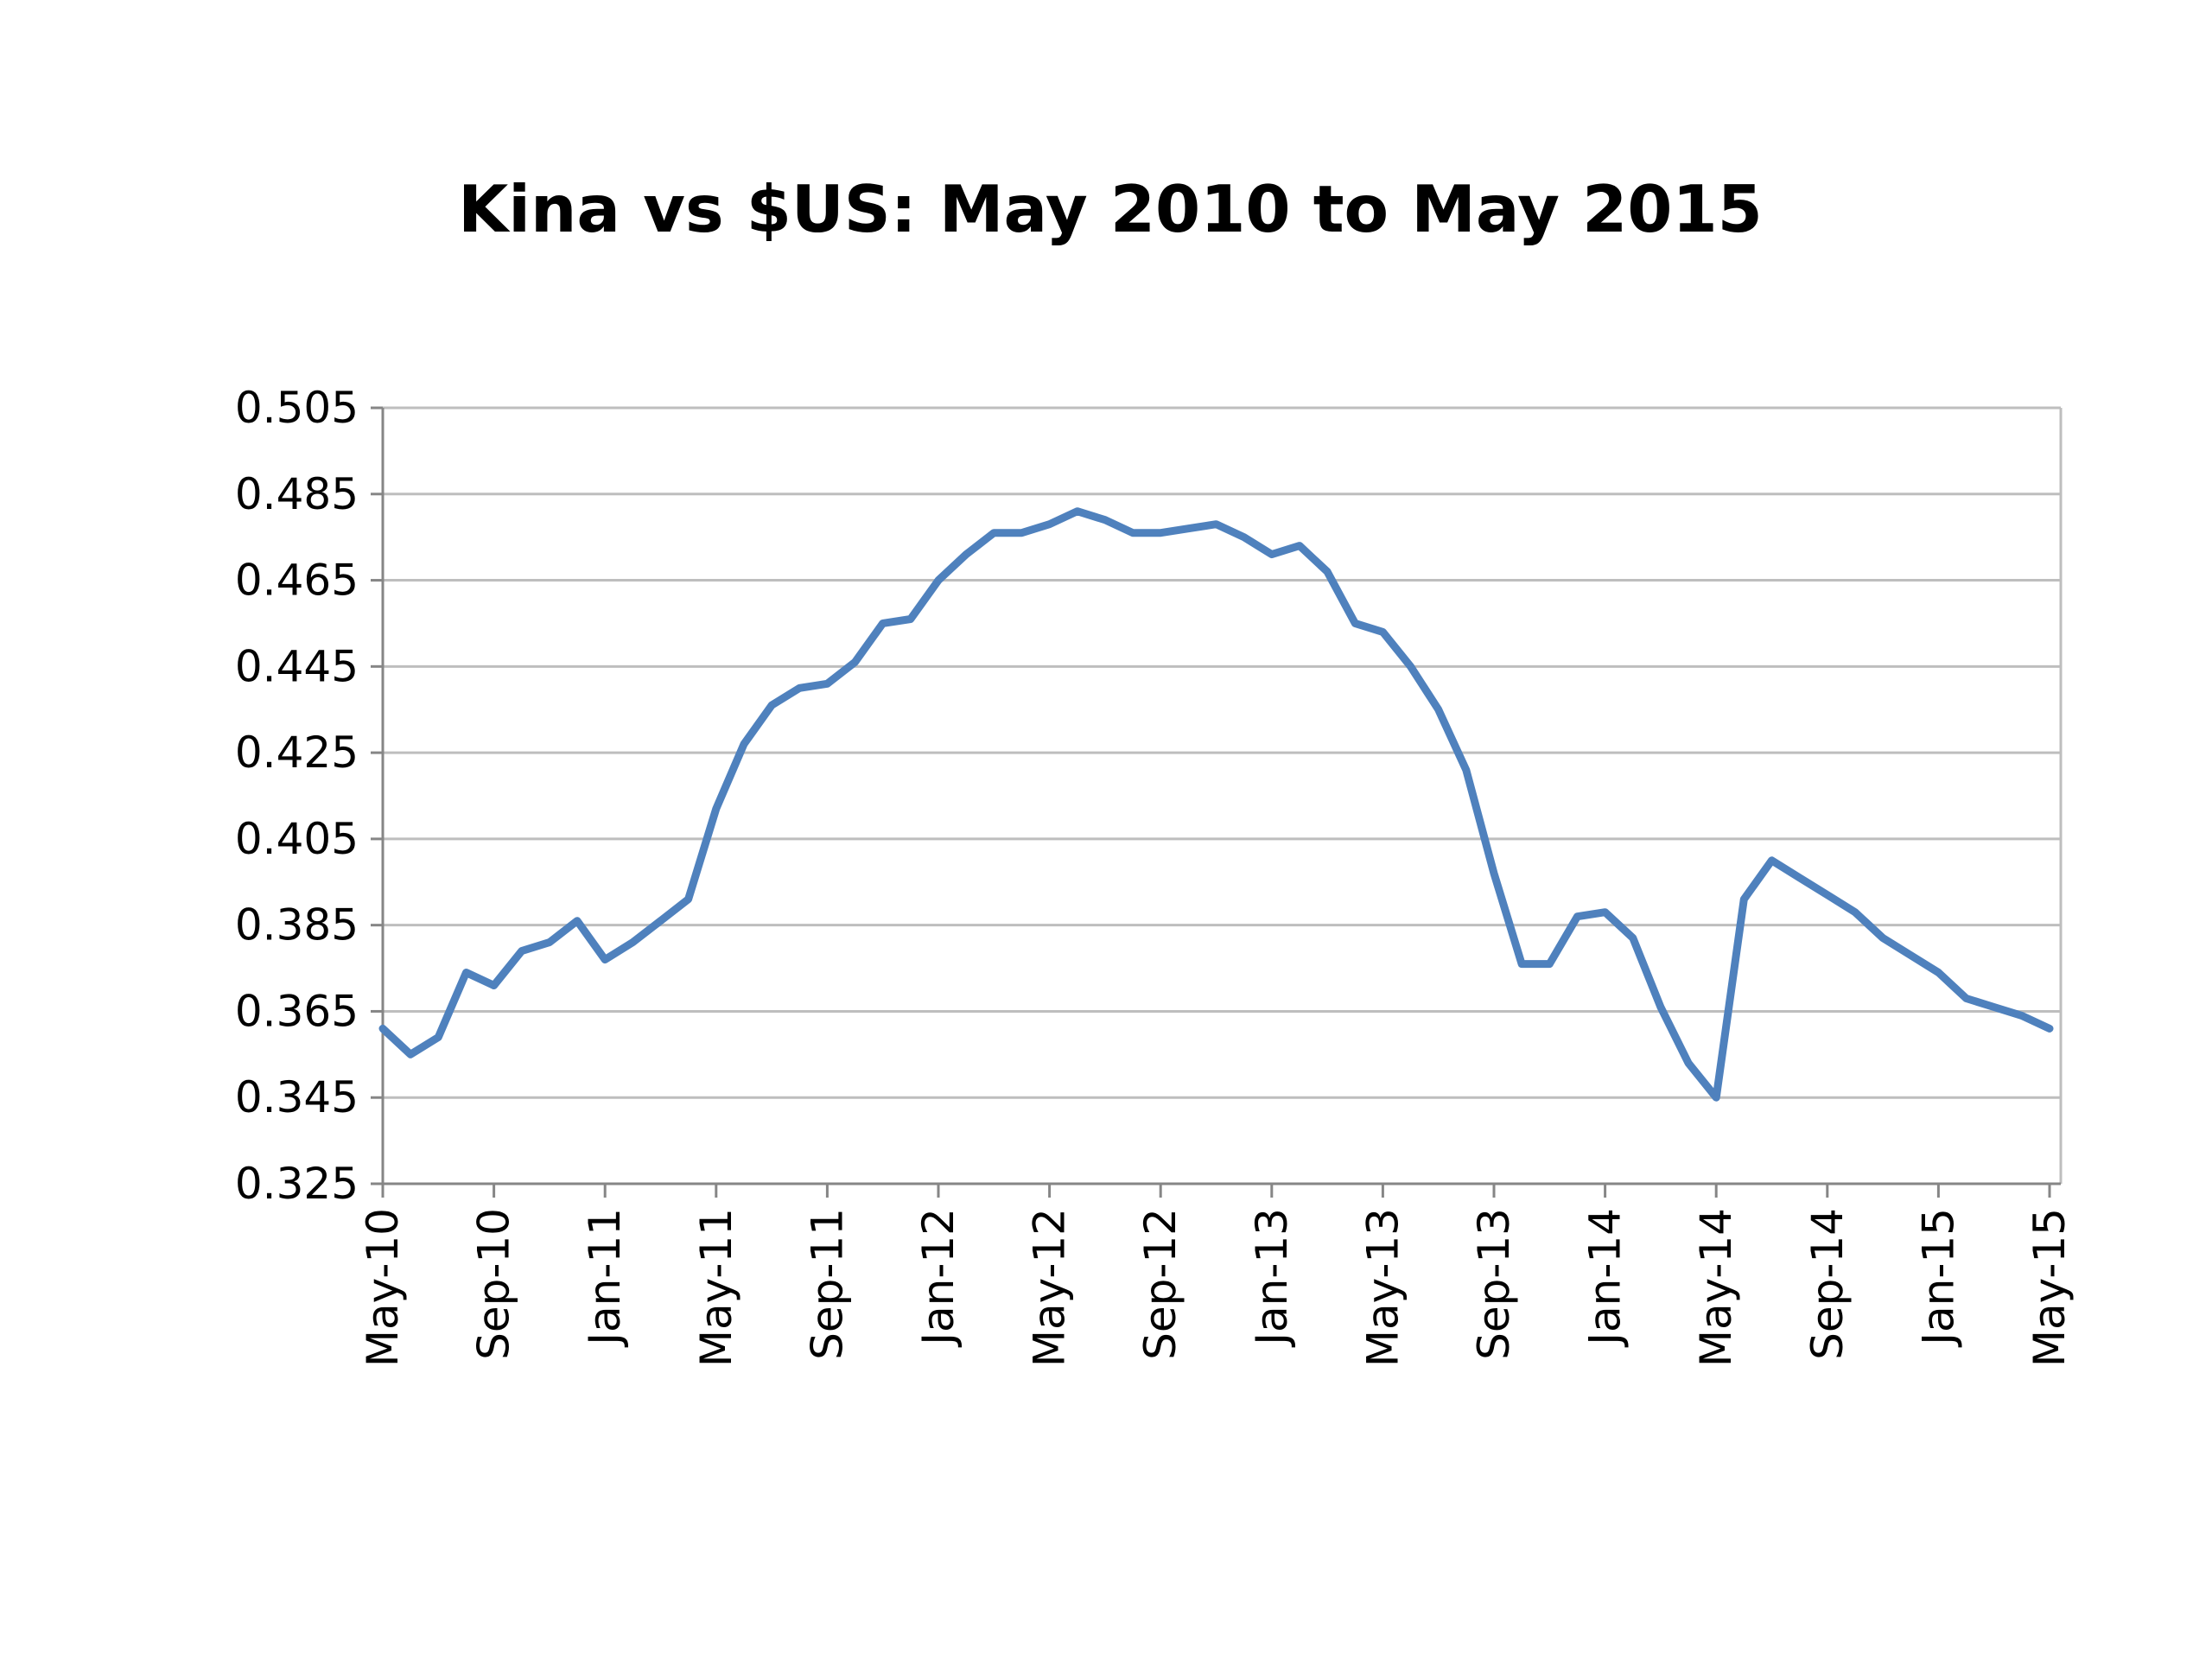 This screenshot has height=1659, width=2212. Describe the element at coordinates (1382, 1287) in the screenshot. I see `x-tick-label: May-13` at that location.